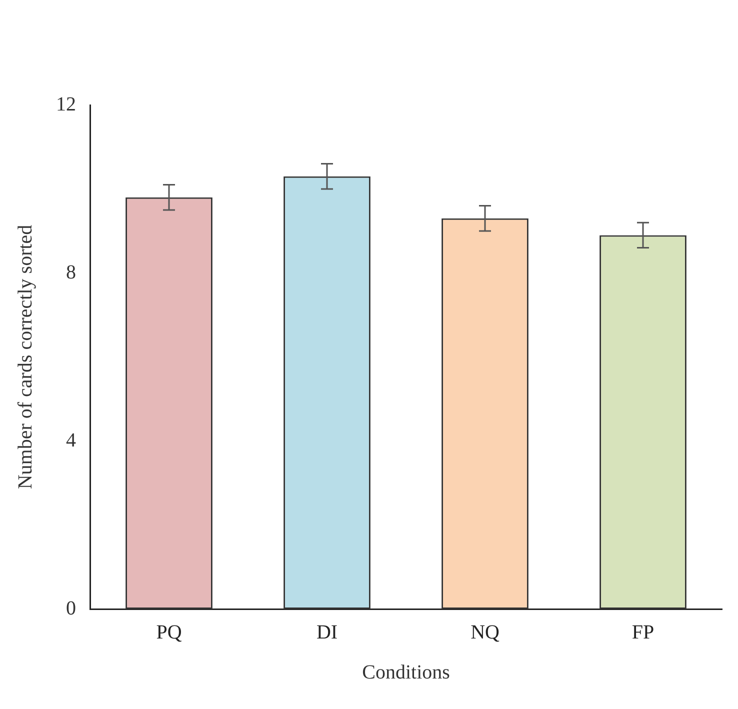  I want to click on x-axis-title: Conditions, so click(406, 672).